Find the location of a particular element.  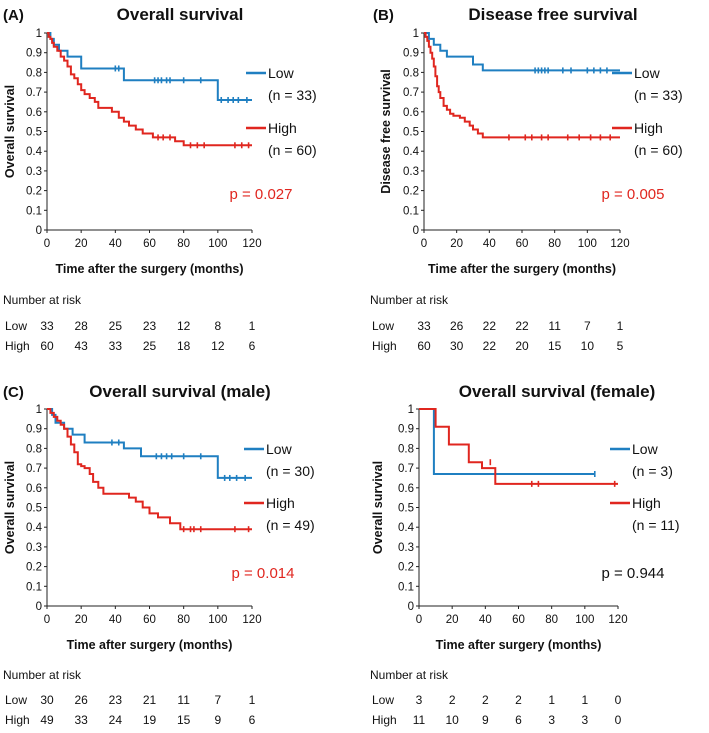

risk-count: 9 is located at coordinates (217, 720).